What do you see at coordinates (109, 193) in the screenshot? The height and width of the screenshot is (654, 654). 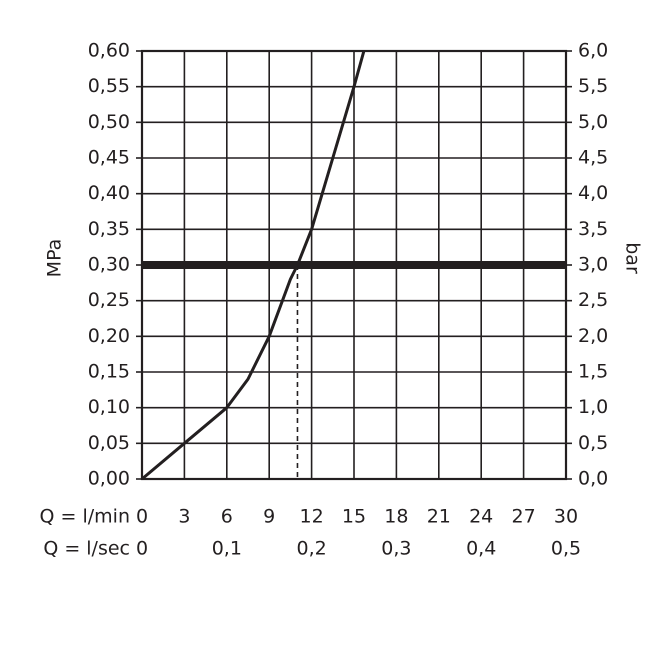 I see `y-tick-label: 0,40` at bounding box center [109, 193].